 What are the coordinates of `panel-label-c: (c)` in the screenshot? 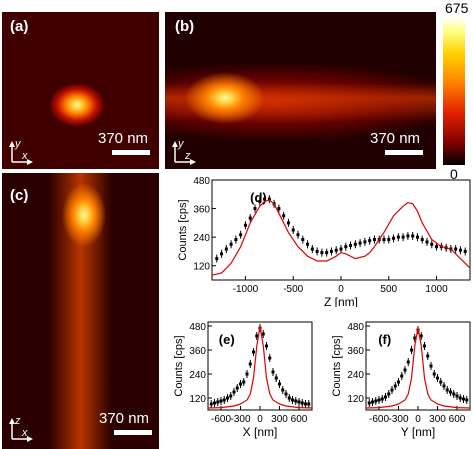 It's located at (19, 195).